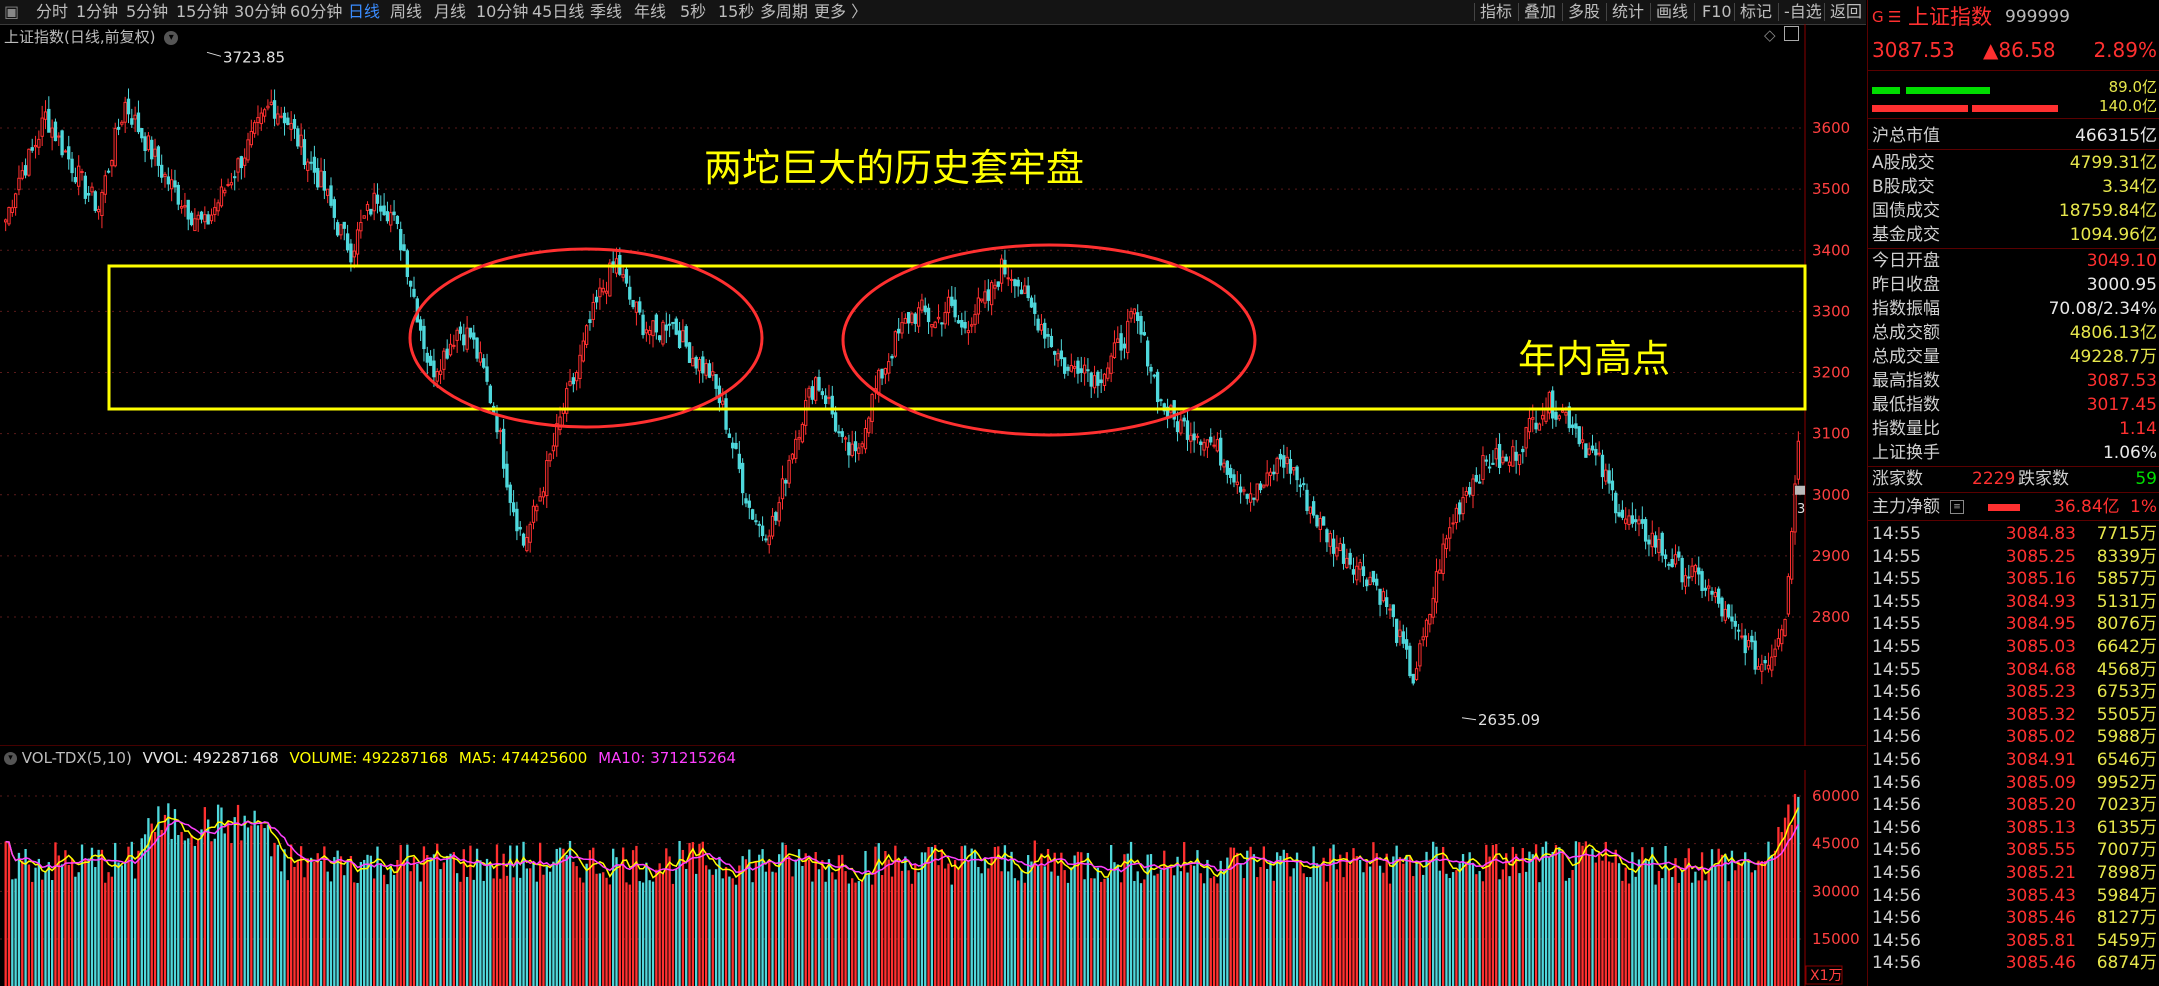 This screenshot has width=2159, height=986. I want to click on back-button: 返回, so click(1846, 11).